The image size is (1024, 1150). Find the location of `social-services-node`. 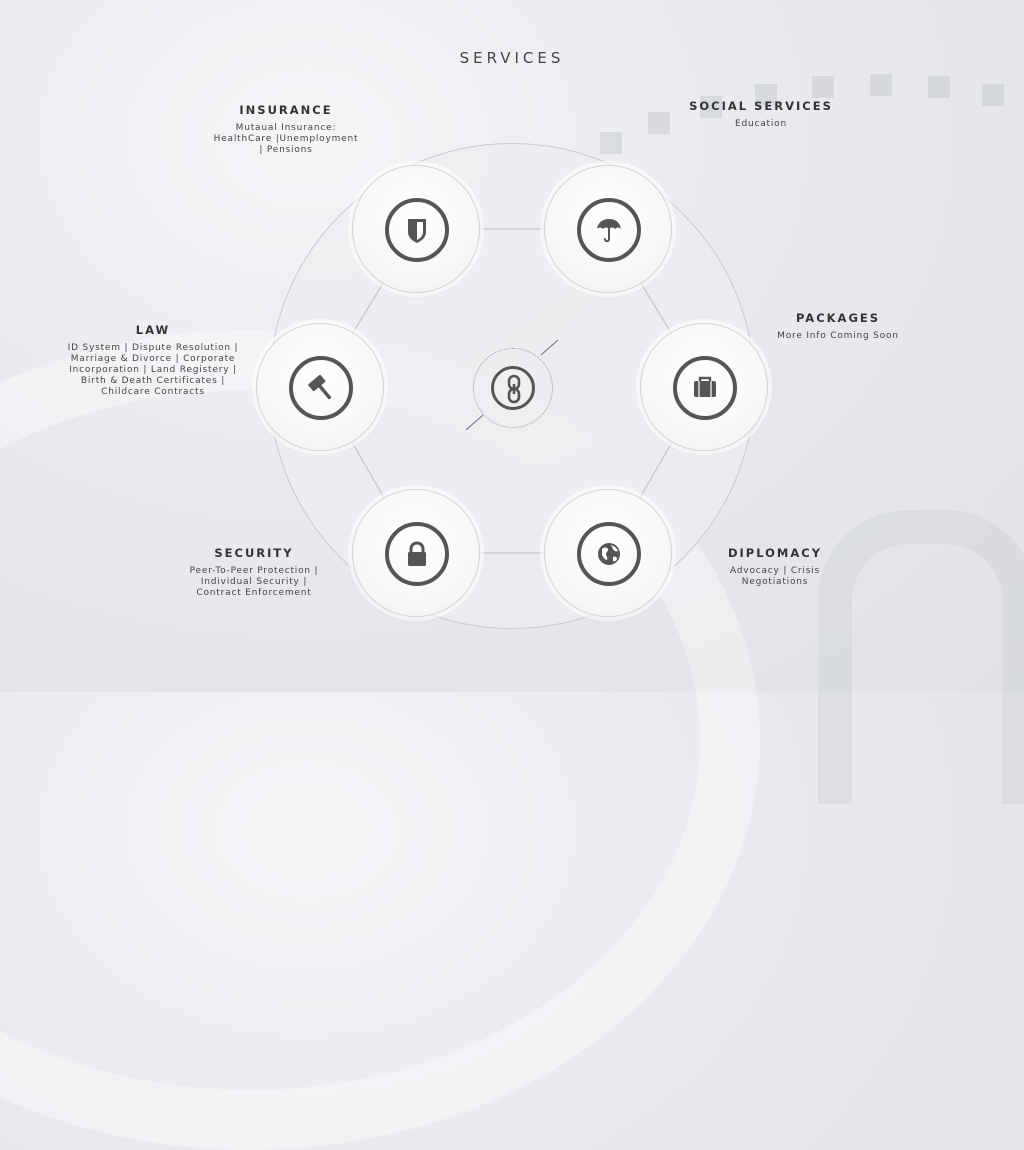

social-services-node is located at coordinates (608, 229).